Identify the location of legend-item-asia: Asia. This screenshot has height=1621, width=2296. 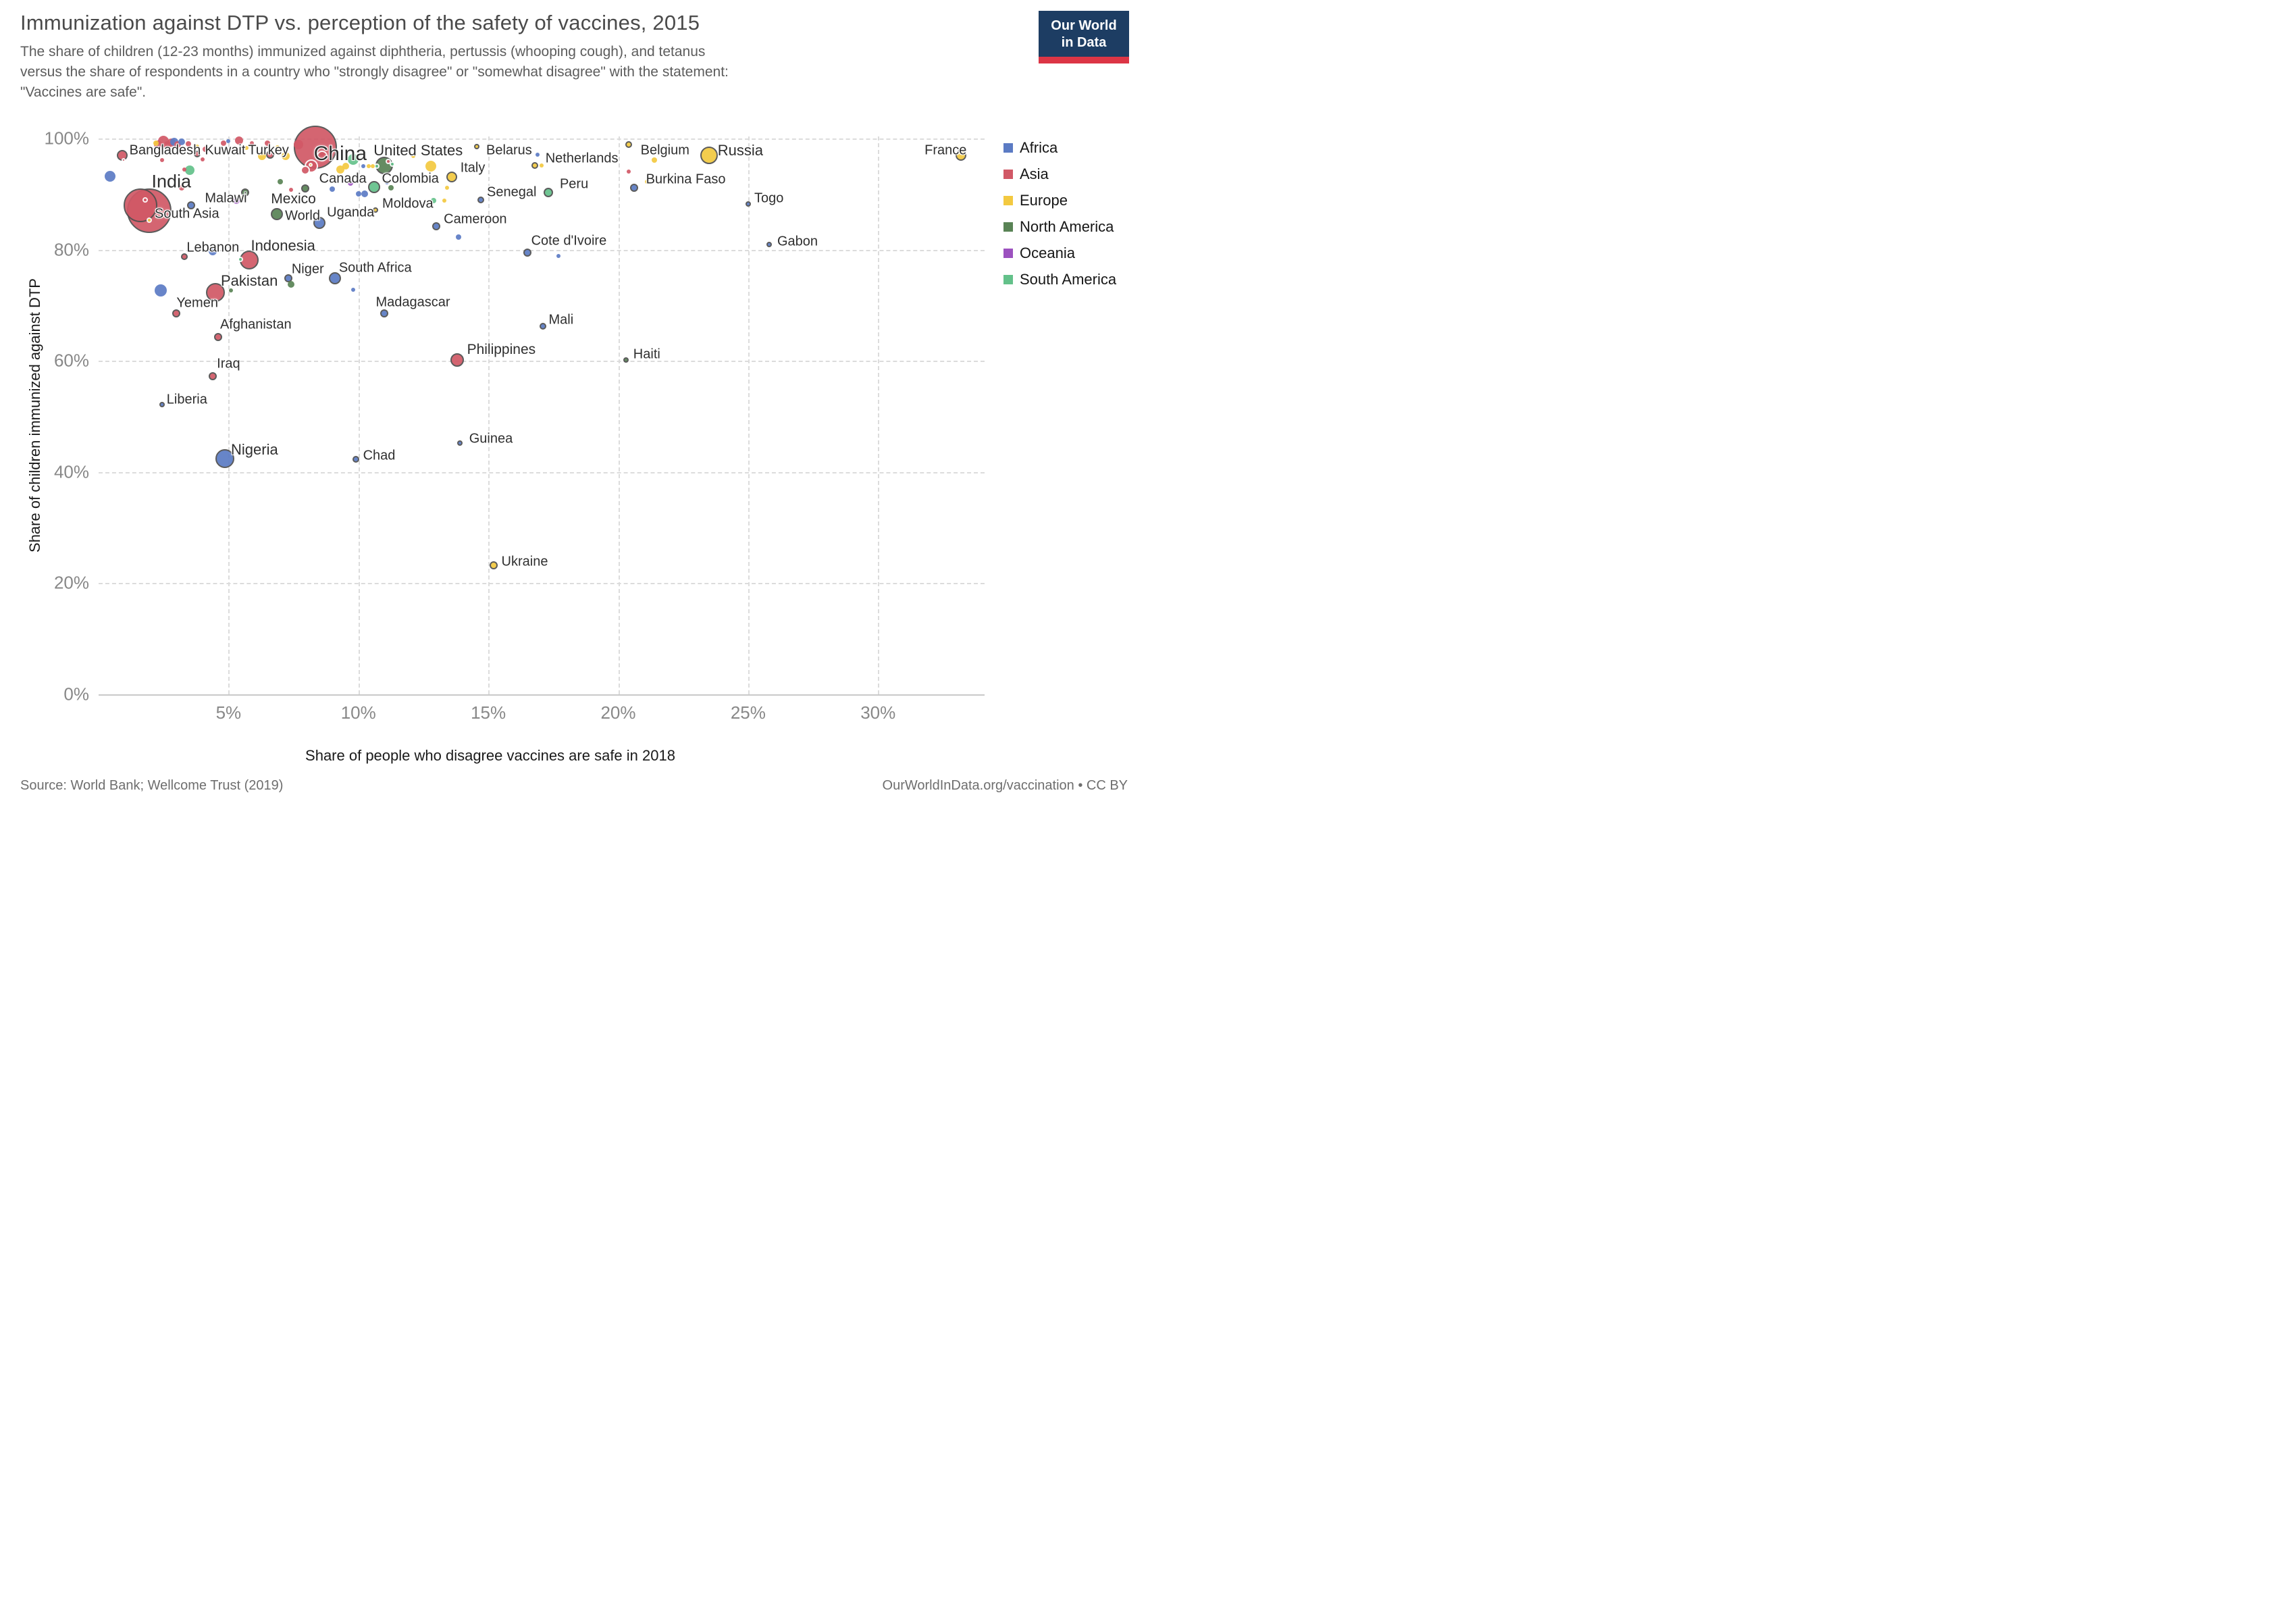
(1059, 174).